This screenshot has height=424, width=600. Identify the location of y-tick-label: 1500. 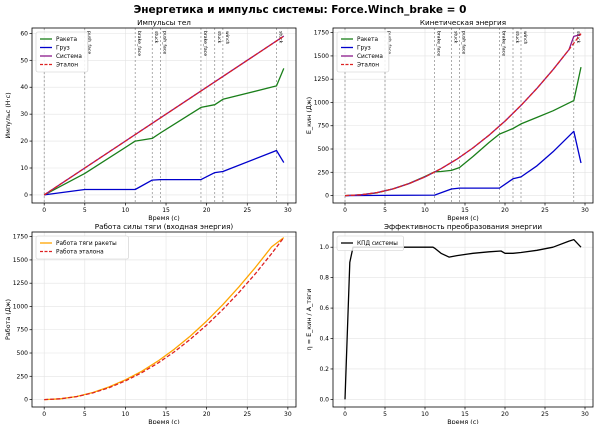
(20, 260).